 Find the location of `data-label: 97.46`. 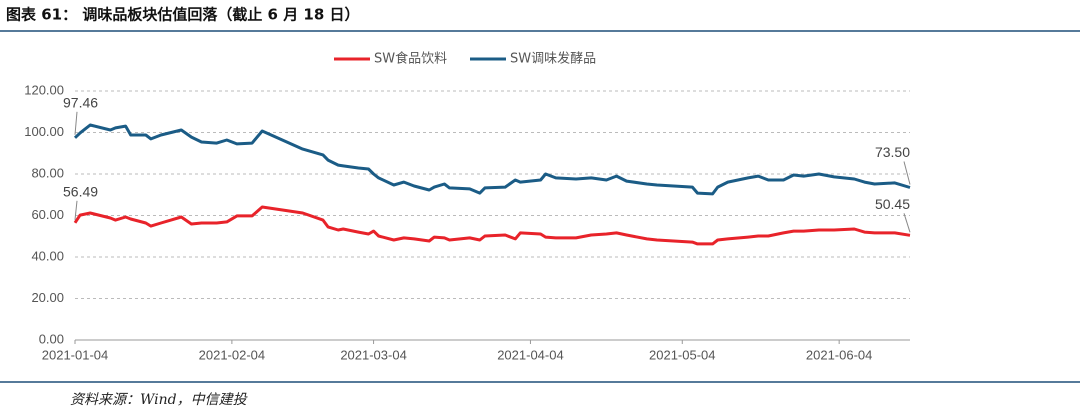

data-label: 97.46 is located at coordinates (80, 102).